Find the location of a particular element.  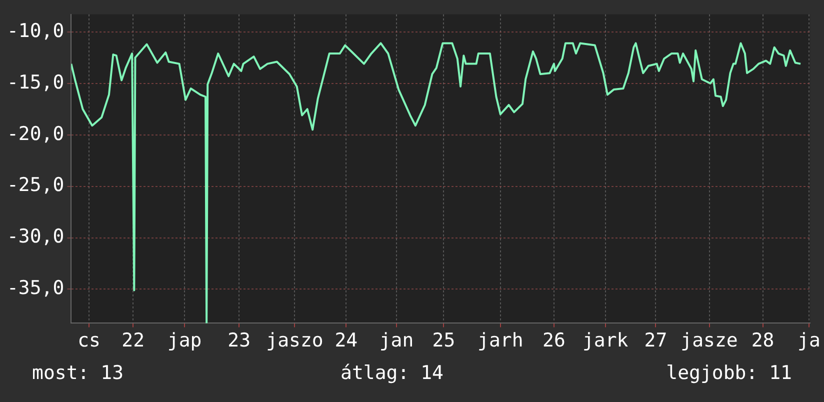

y-tick-label: -20,0 is located at coordinates (35, 133).